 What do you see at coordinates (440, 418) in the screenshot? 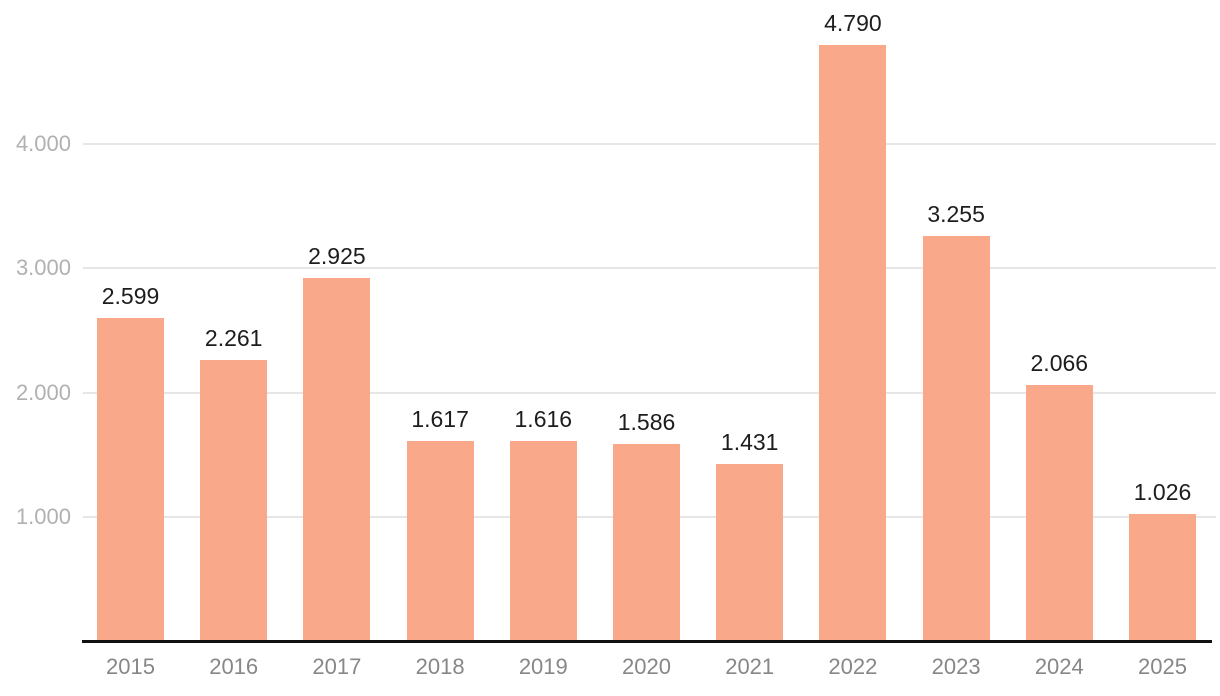
I see `bar-value-label: 1.617` at bounding box center [440, 418].